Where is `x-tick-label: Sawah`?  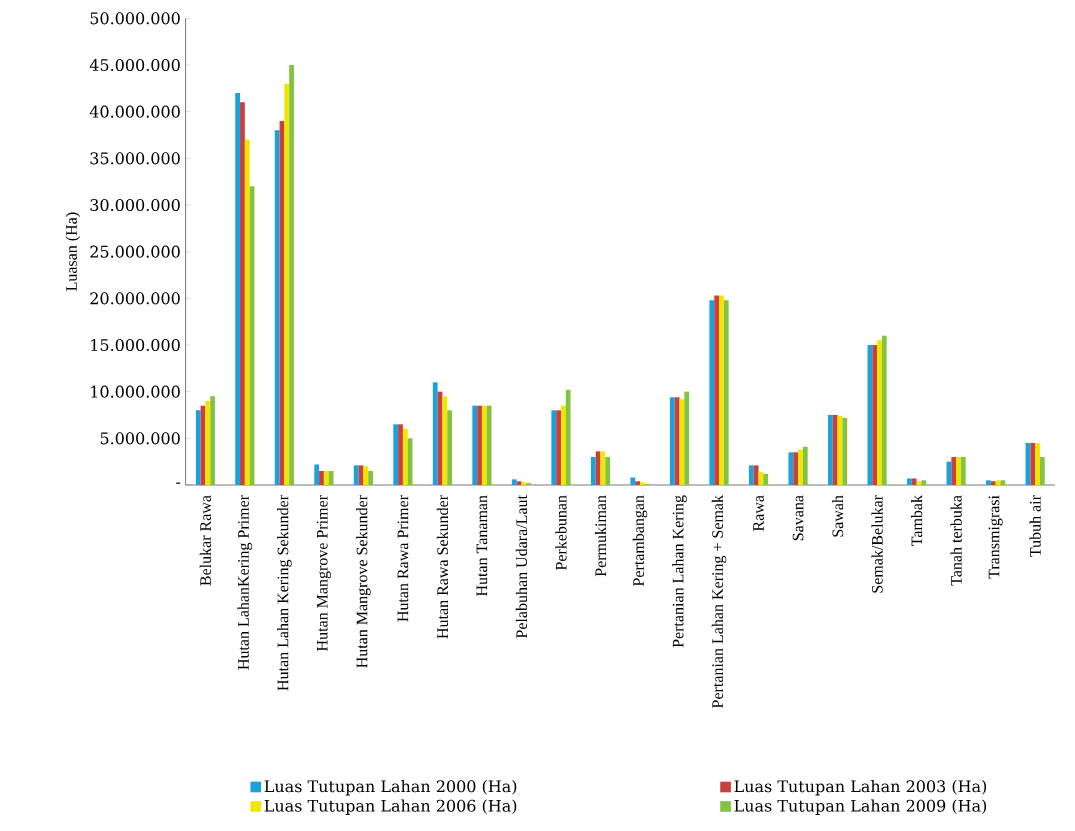 x-tick-label: Sawah is located at coordinates (837, 516).